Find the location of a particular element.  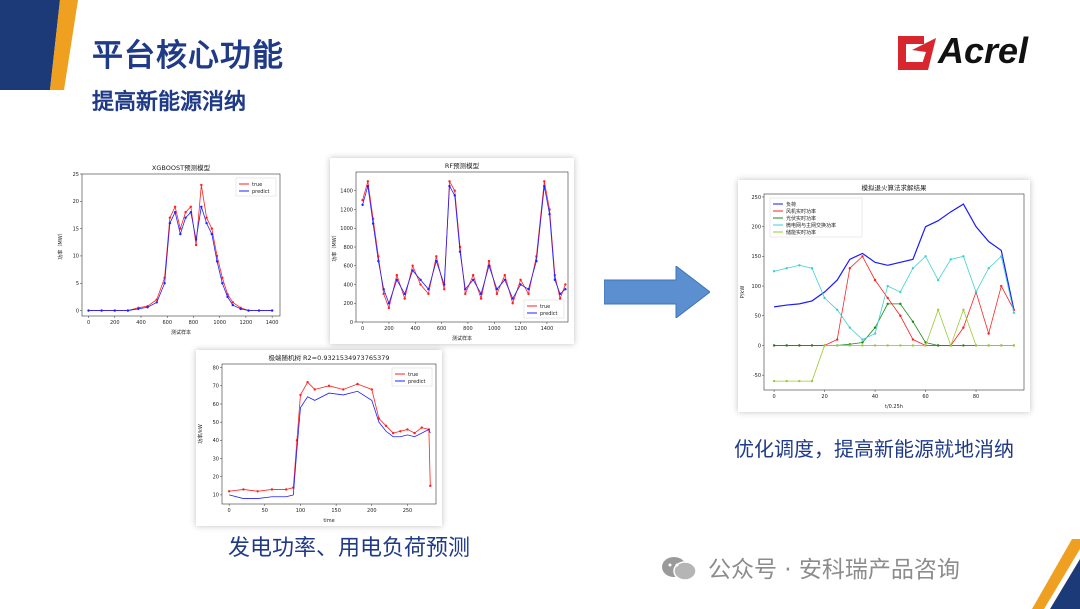

footer-text: 公众号 · 安科瑞产品咨询 is located at coordinates (834, 570).